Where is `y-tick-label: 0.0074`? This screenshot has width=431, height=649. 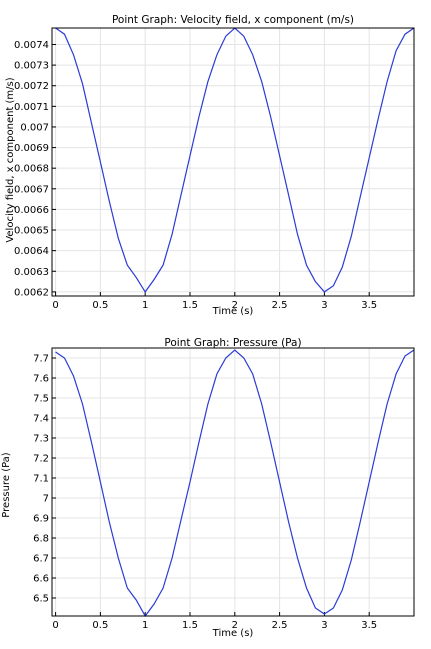 y-tick-label: 0.0074 is located at coordinates (31, 45).